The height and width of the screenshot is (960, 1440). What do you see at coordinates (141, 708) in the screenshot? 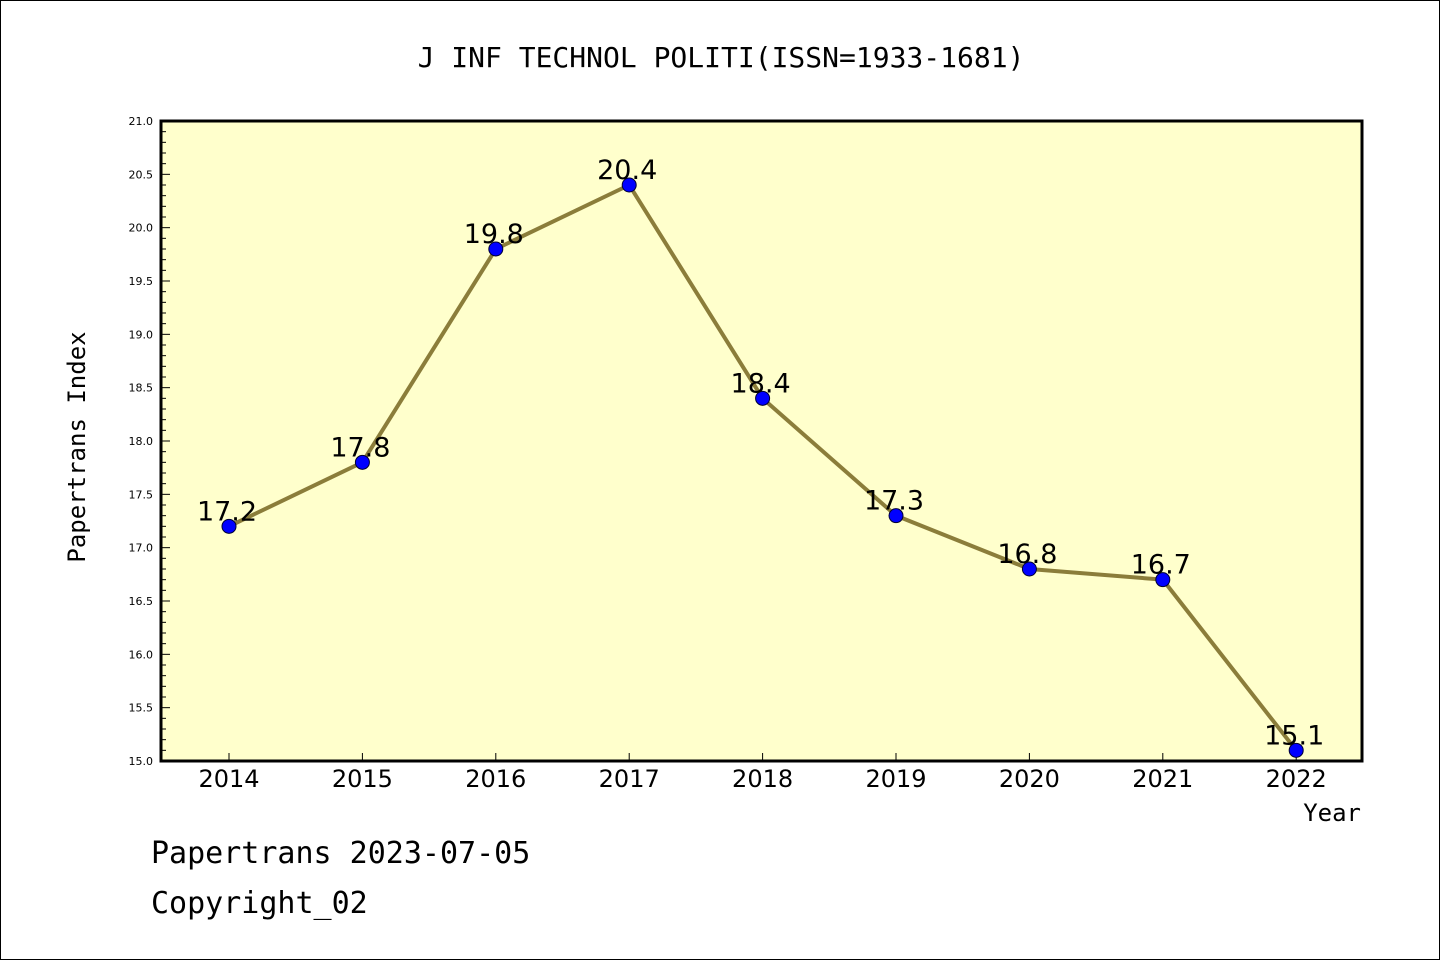
I see `y-tick-label: 15.5` at bounding box center [141, 708].